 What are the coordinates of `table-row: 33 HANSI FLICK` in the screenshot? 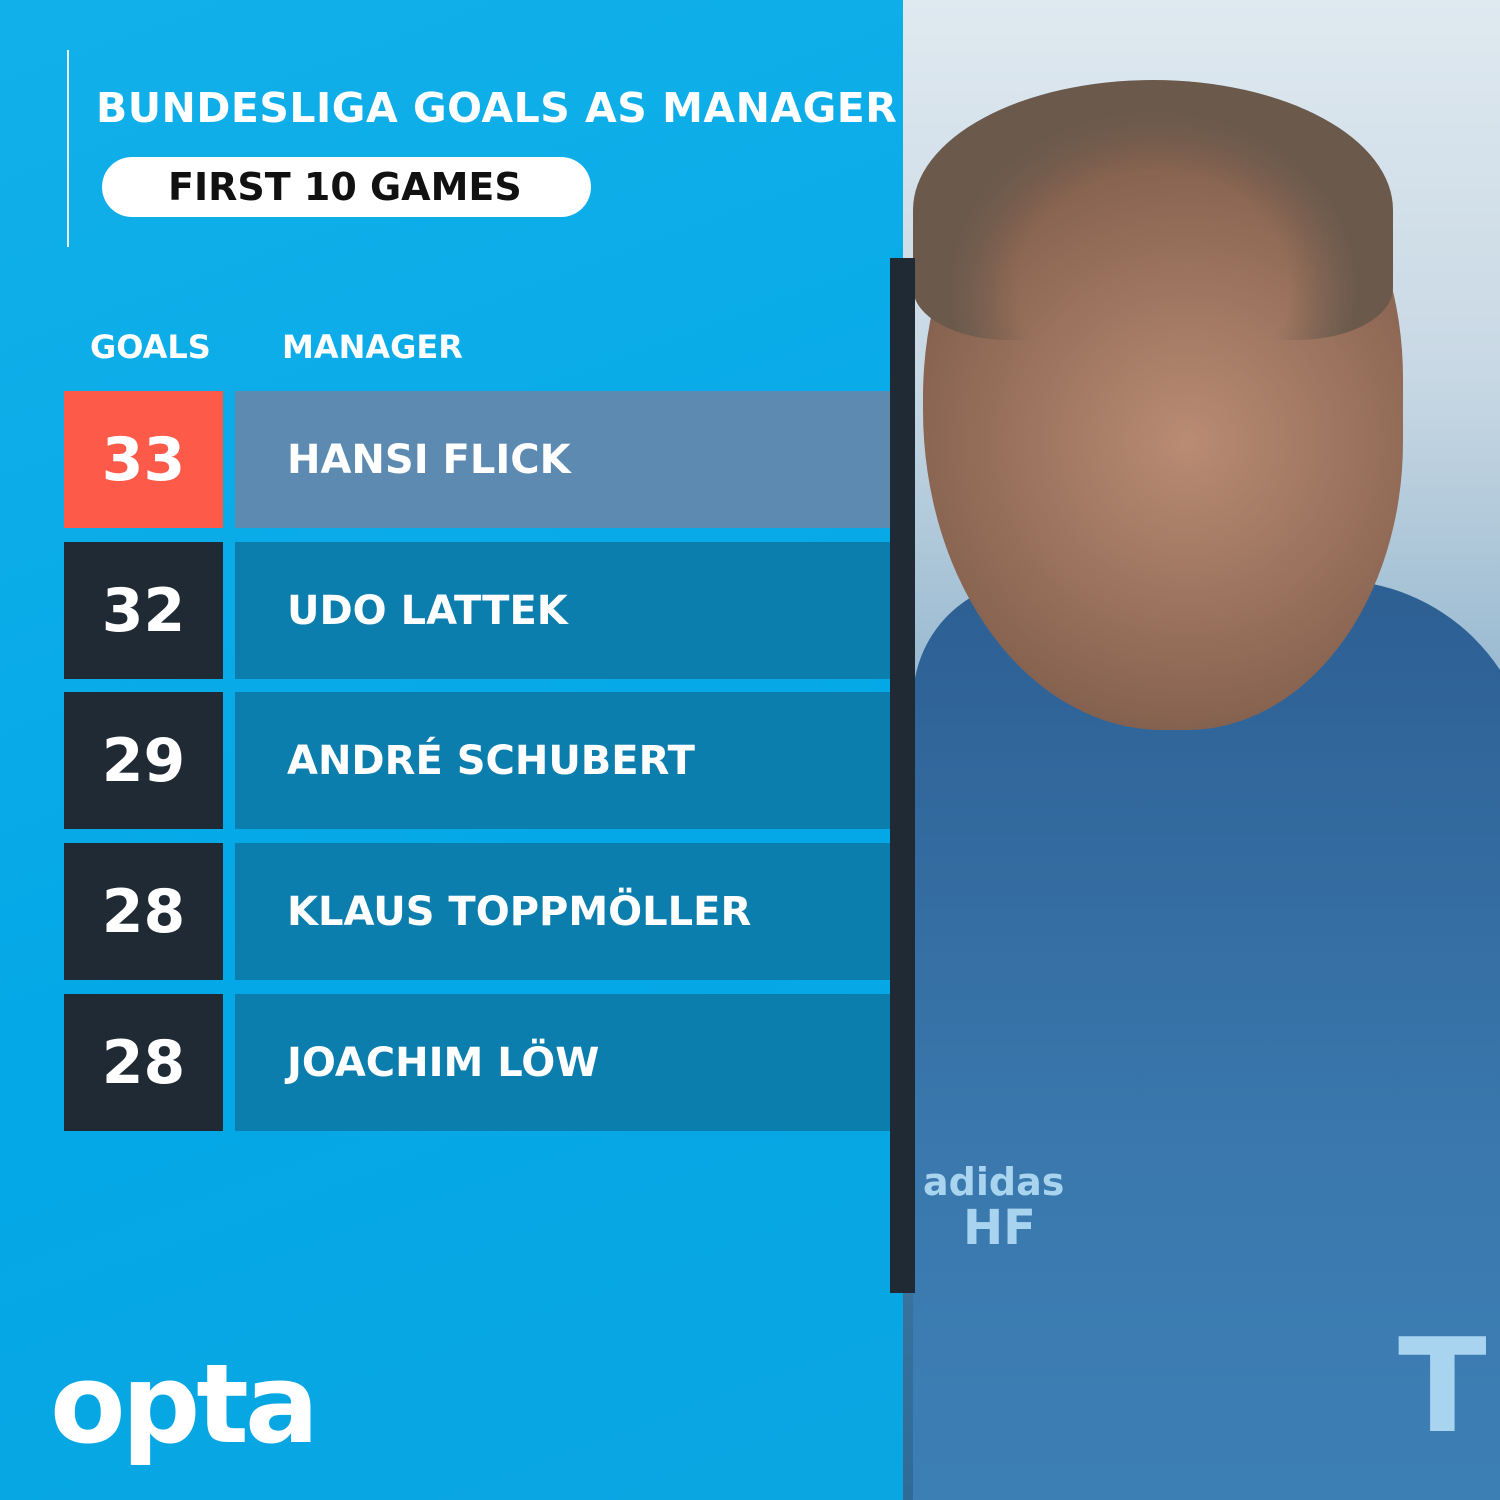 It's located at (477, 459).